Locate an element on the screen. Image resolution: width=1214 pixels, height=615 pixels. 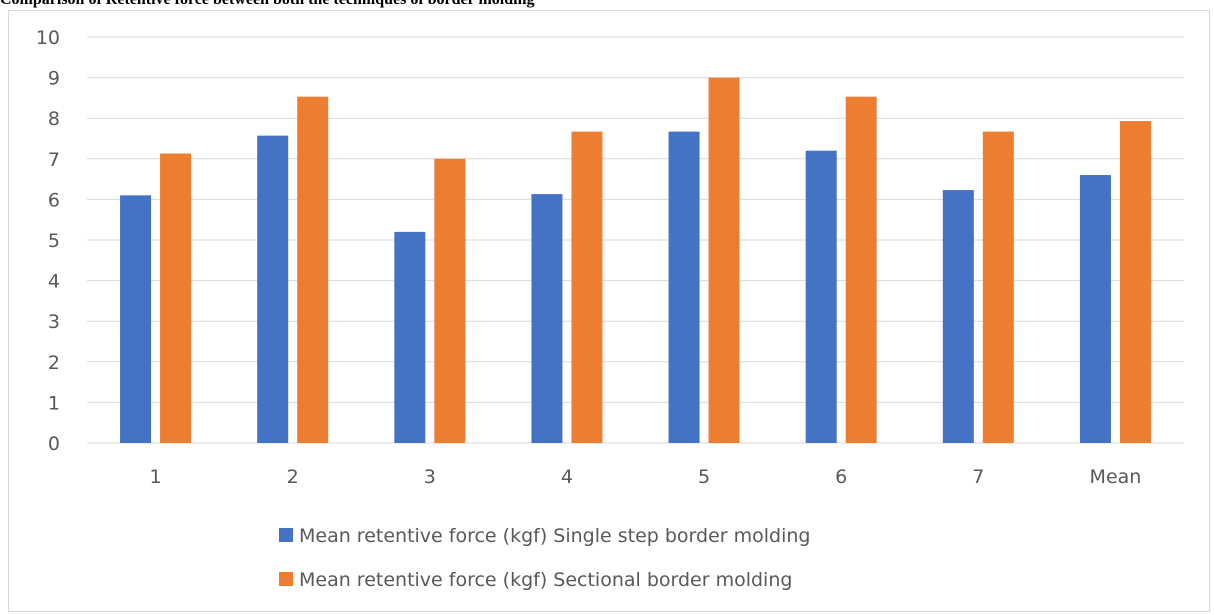
bar-sectional-mean is located at coordinates (1135, 282).